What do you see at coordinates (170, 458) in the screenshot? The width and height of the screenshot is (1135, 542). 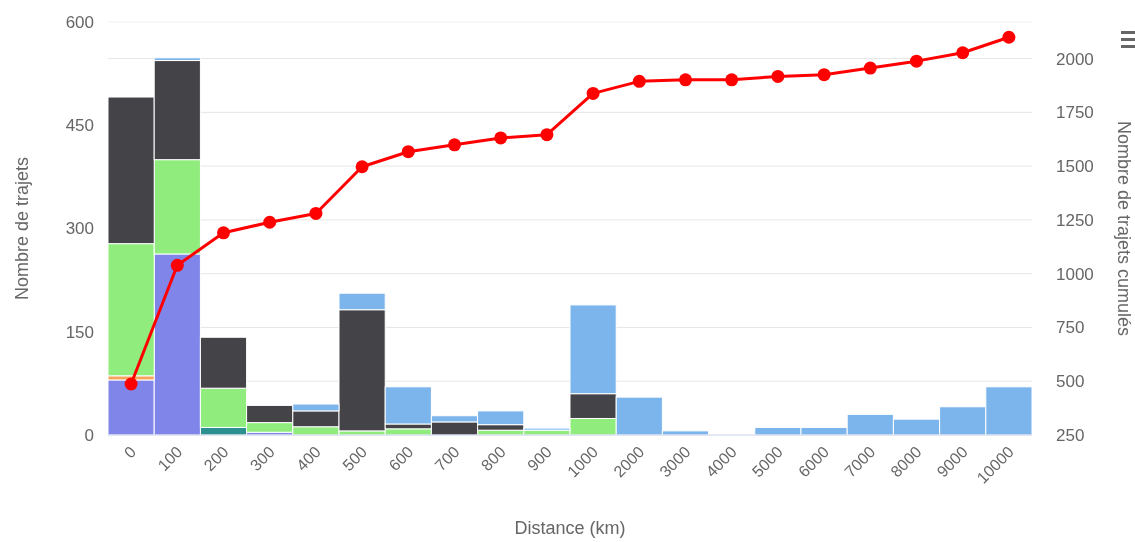 I see `x-tick-label: 100` at bounding box center [170, 458].